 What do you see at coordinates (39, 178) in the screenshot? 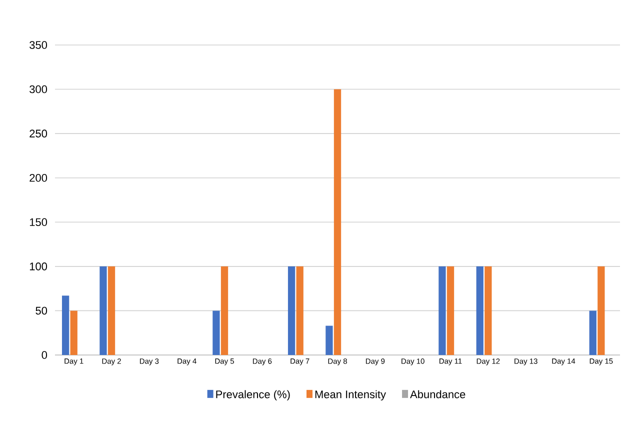
I see `y-tick-label: 200` at bounding box center [39, 178].